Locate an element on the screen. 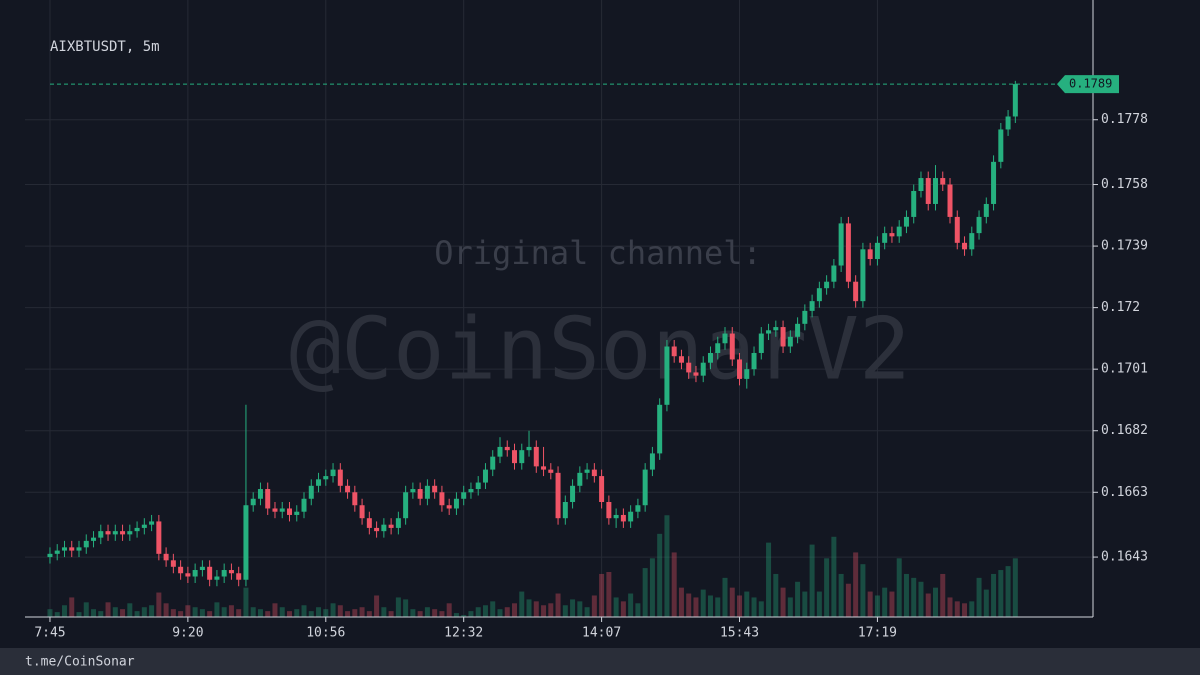 This screenshot has width=1200, height=675. x-tick-label: 14:07 is located at coordinates (601, 633).